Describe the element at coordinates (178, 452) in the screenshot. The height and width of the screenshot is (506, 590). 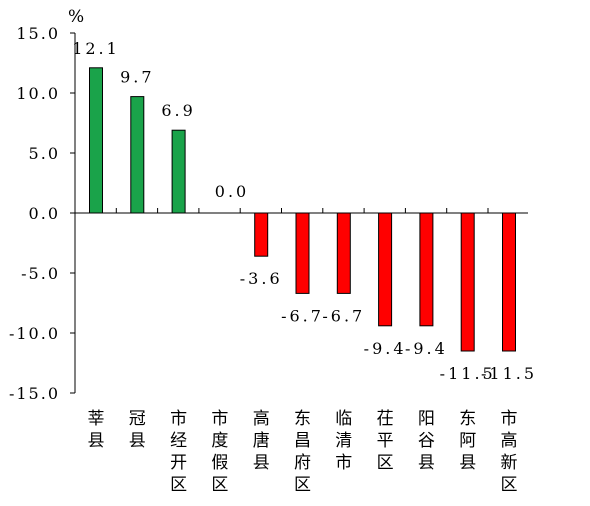
I see `category-label-2: 市经开区` at that location.